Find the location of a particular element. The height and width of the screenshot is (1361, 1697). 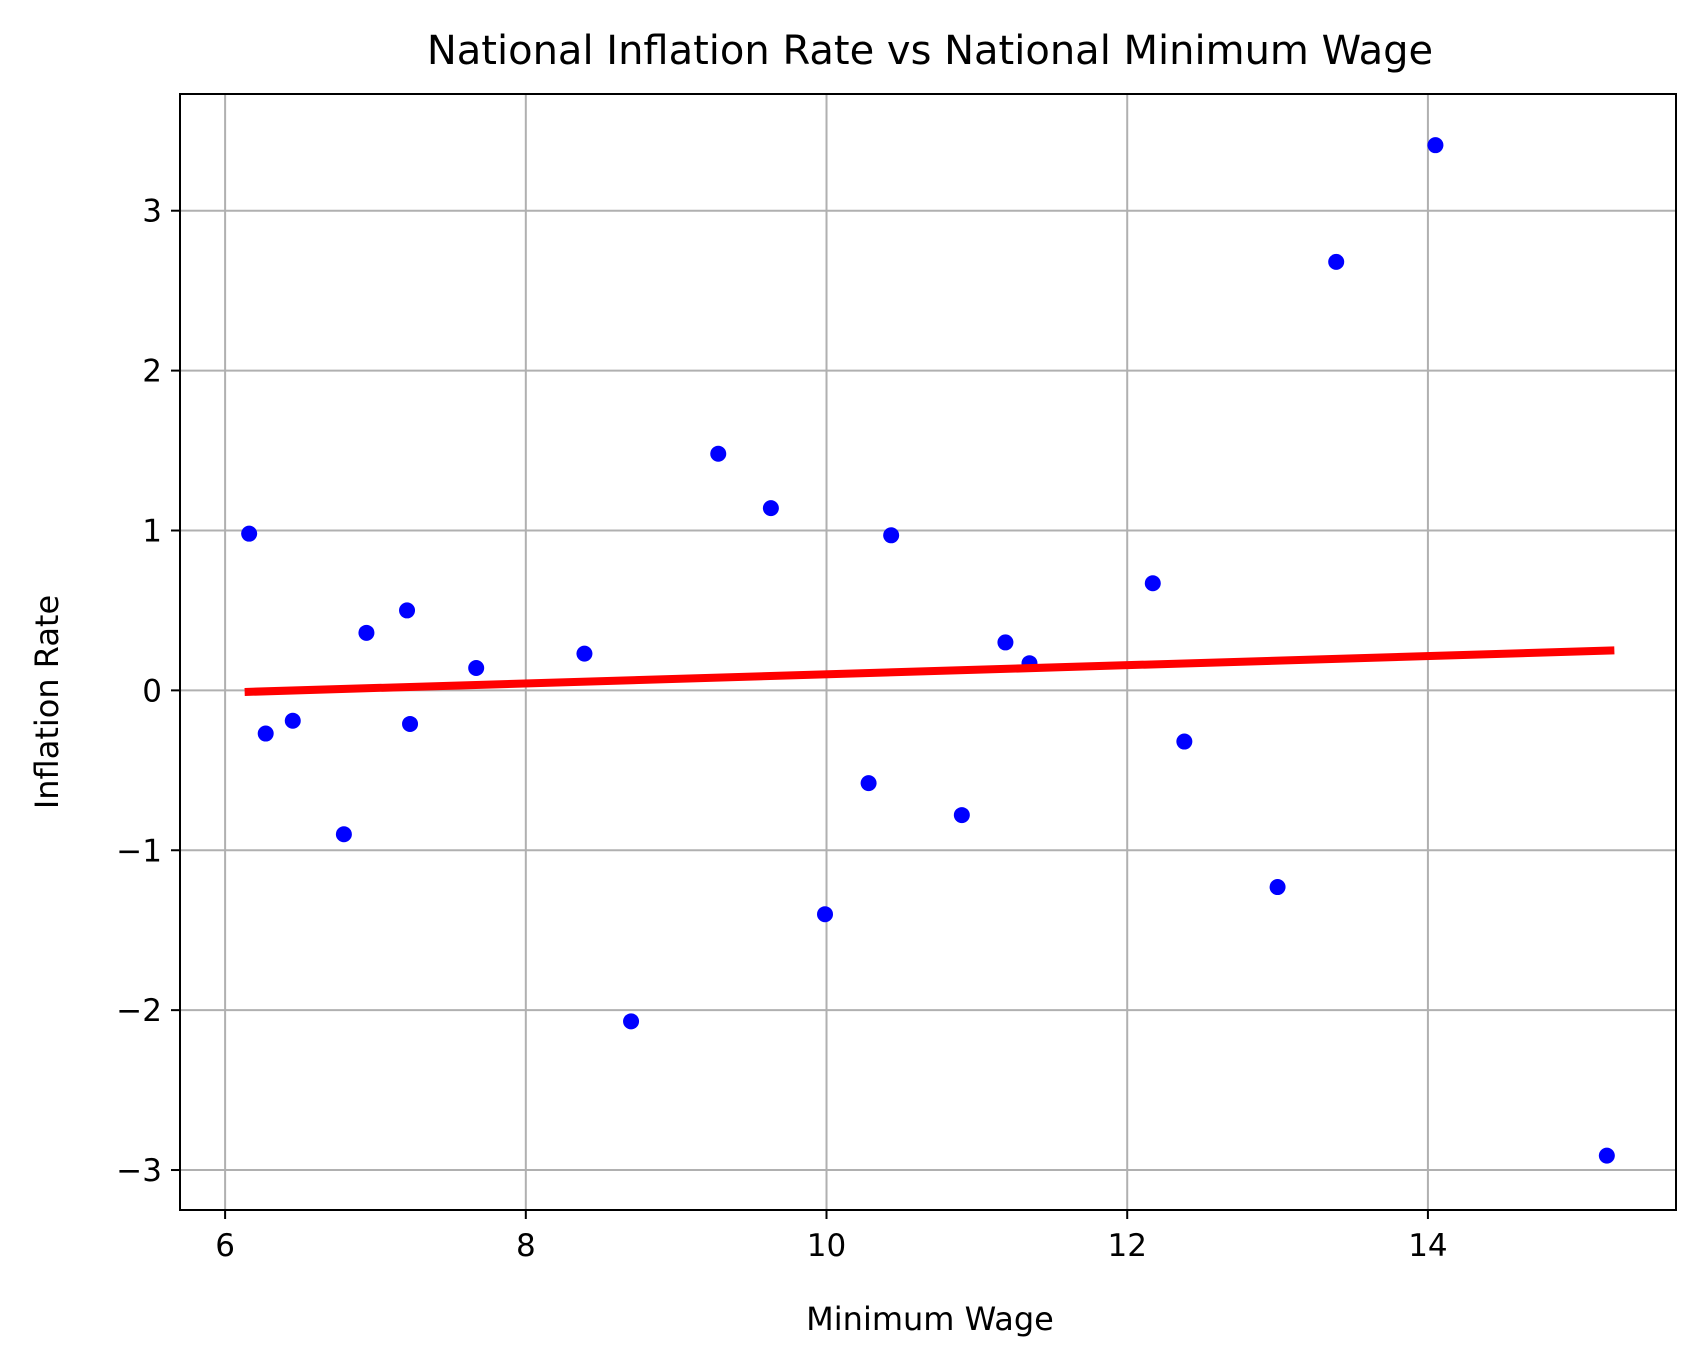

trend-line-group is located at coordinates (929, 671).